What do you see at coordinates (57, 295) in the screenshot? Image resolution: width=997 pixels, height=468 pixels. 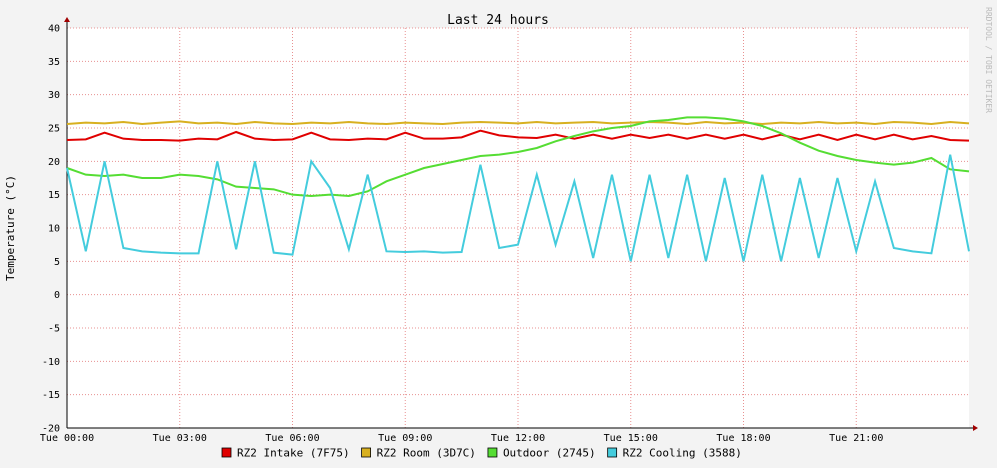 I see `y-tick-label: 0` at bounding box center [57, 295].